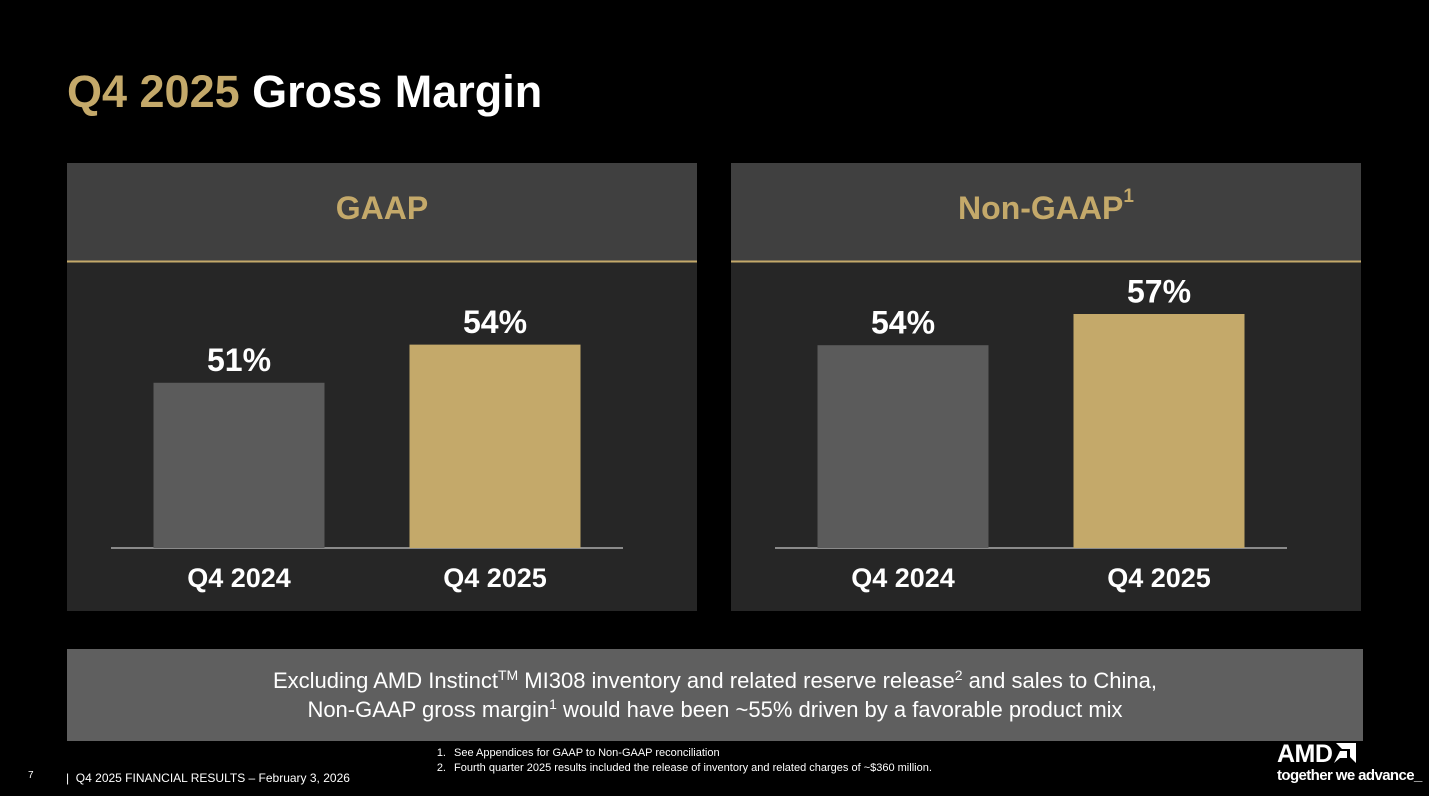 This screenshot has height=796, width=1429. What do you see at coordinates (153, 91) in the screenshot?
I see `title-highlight: Q4 2025` at bounding box center [153, 91].